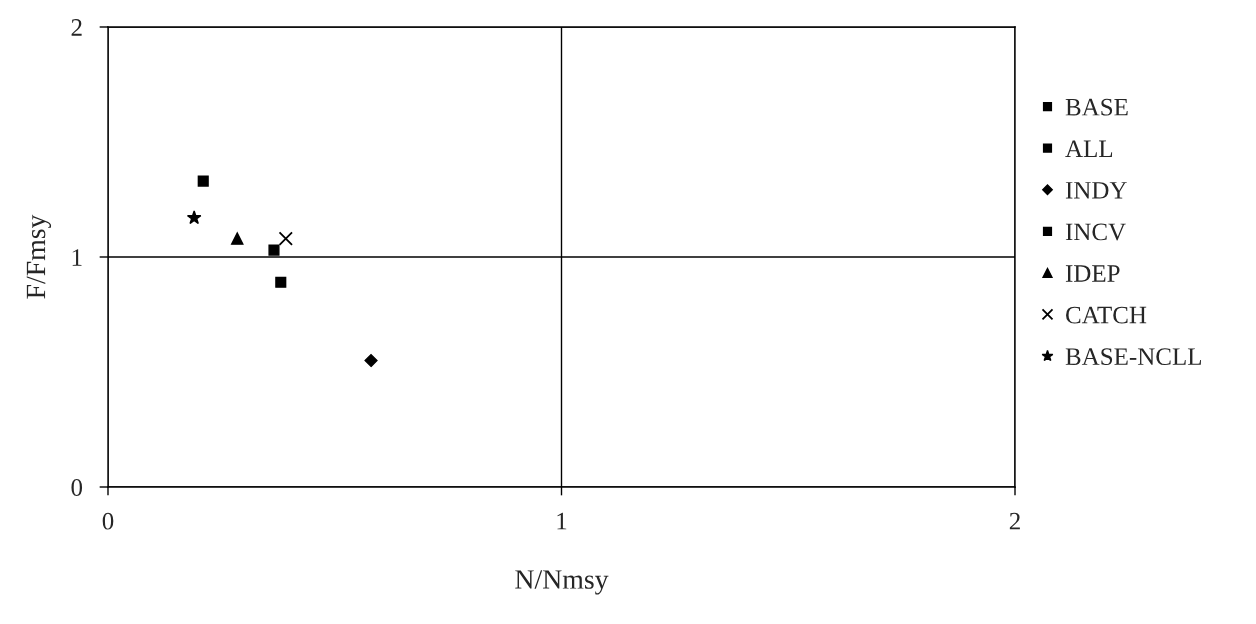  Describe the element at coordinates (562, 521) in the screenshot. I see `x-tick-label: 1` at that location.